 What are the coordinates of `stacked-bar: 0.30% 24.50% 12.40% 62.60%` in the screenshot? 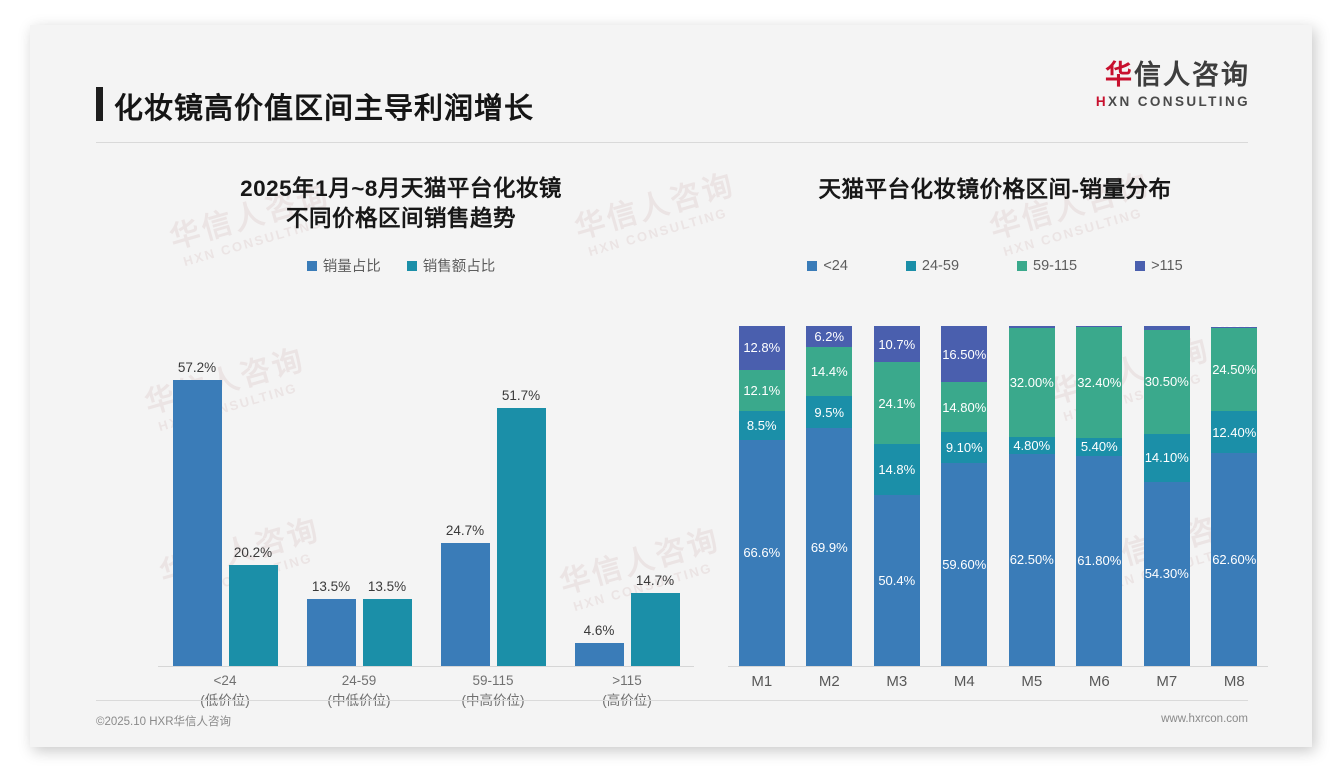 It's located at (1234, 496).